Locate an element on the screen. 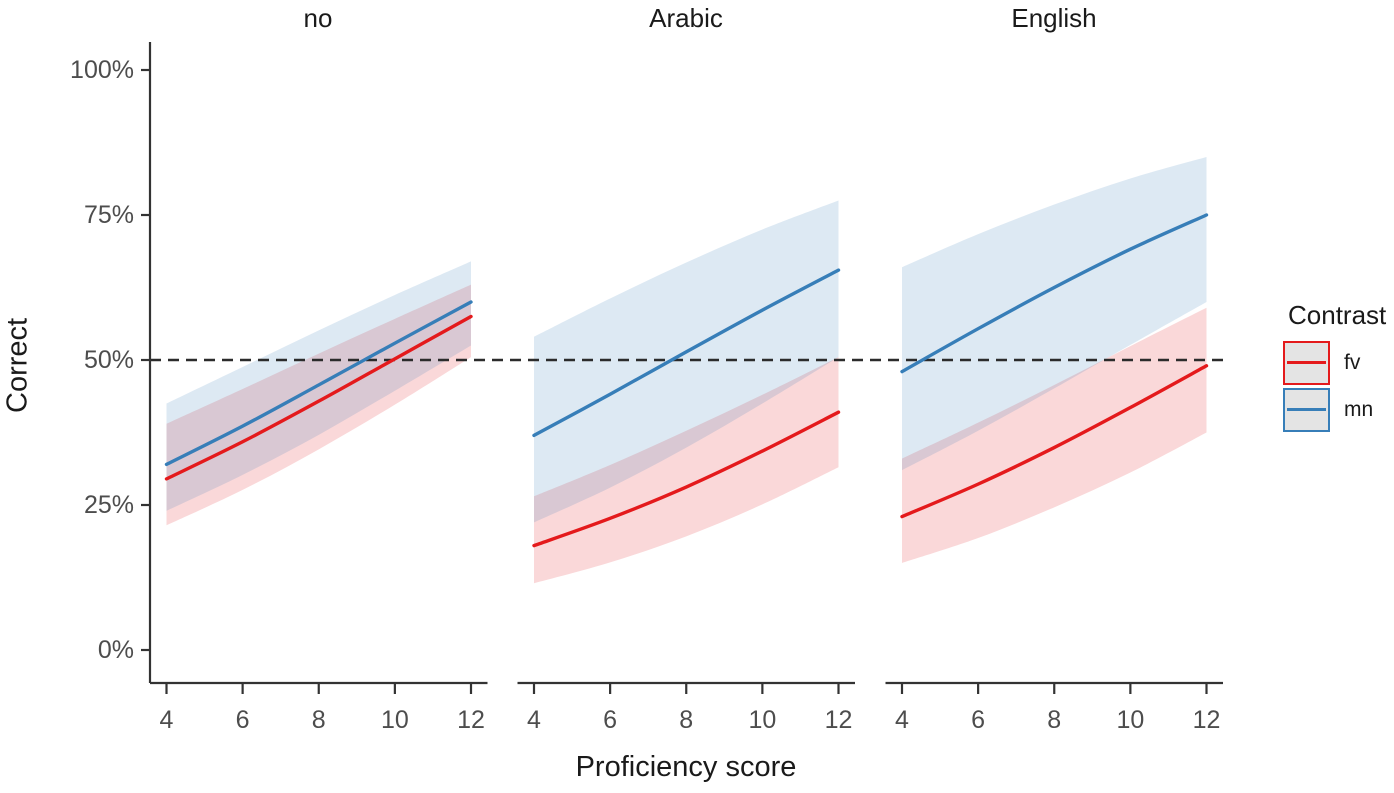  legend: Contrast fv mn is located at coordinates (1338, 367).